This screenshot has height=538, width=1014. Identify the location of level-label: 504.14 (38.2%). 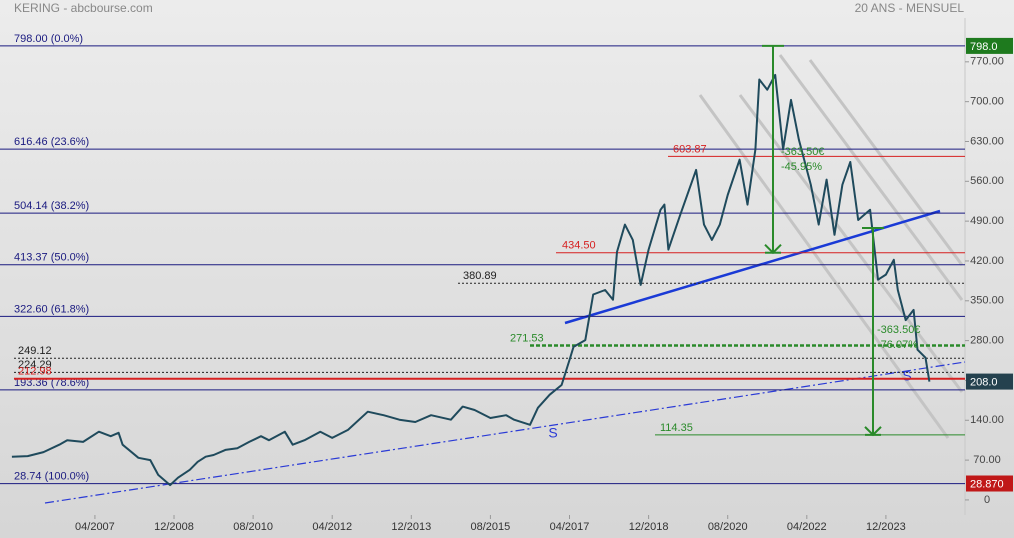
(51, 206).